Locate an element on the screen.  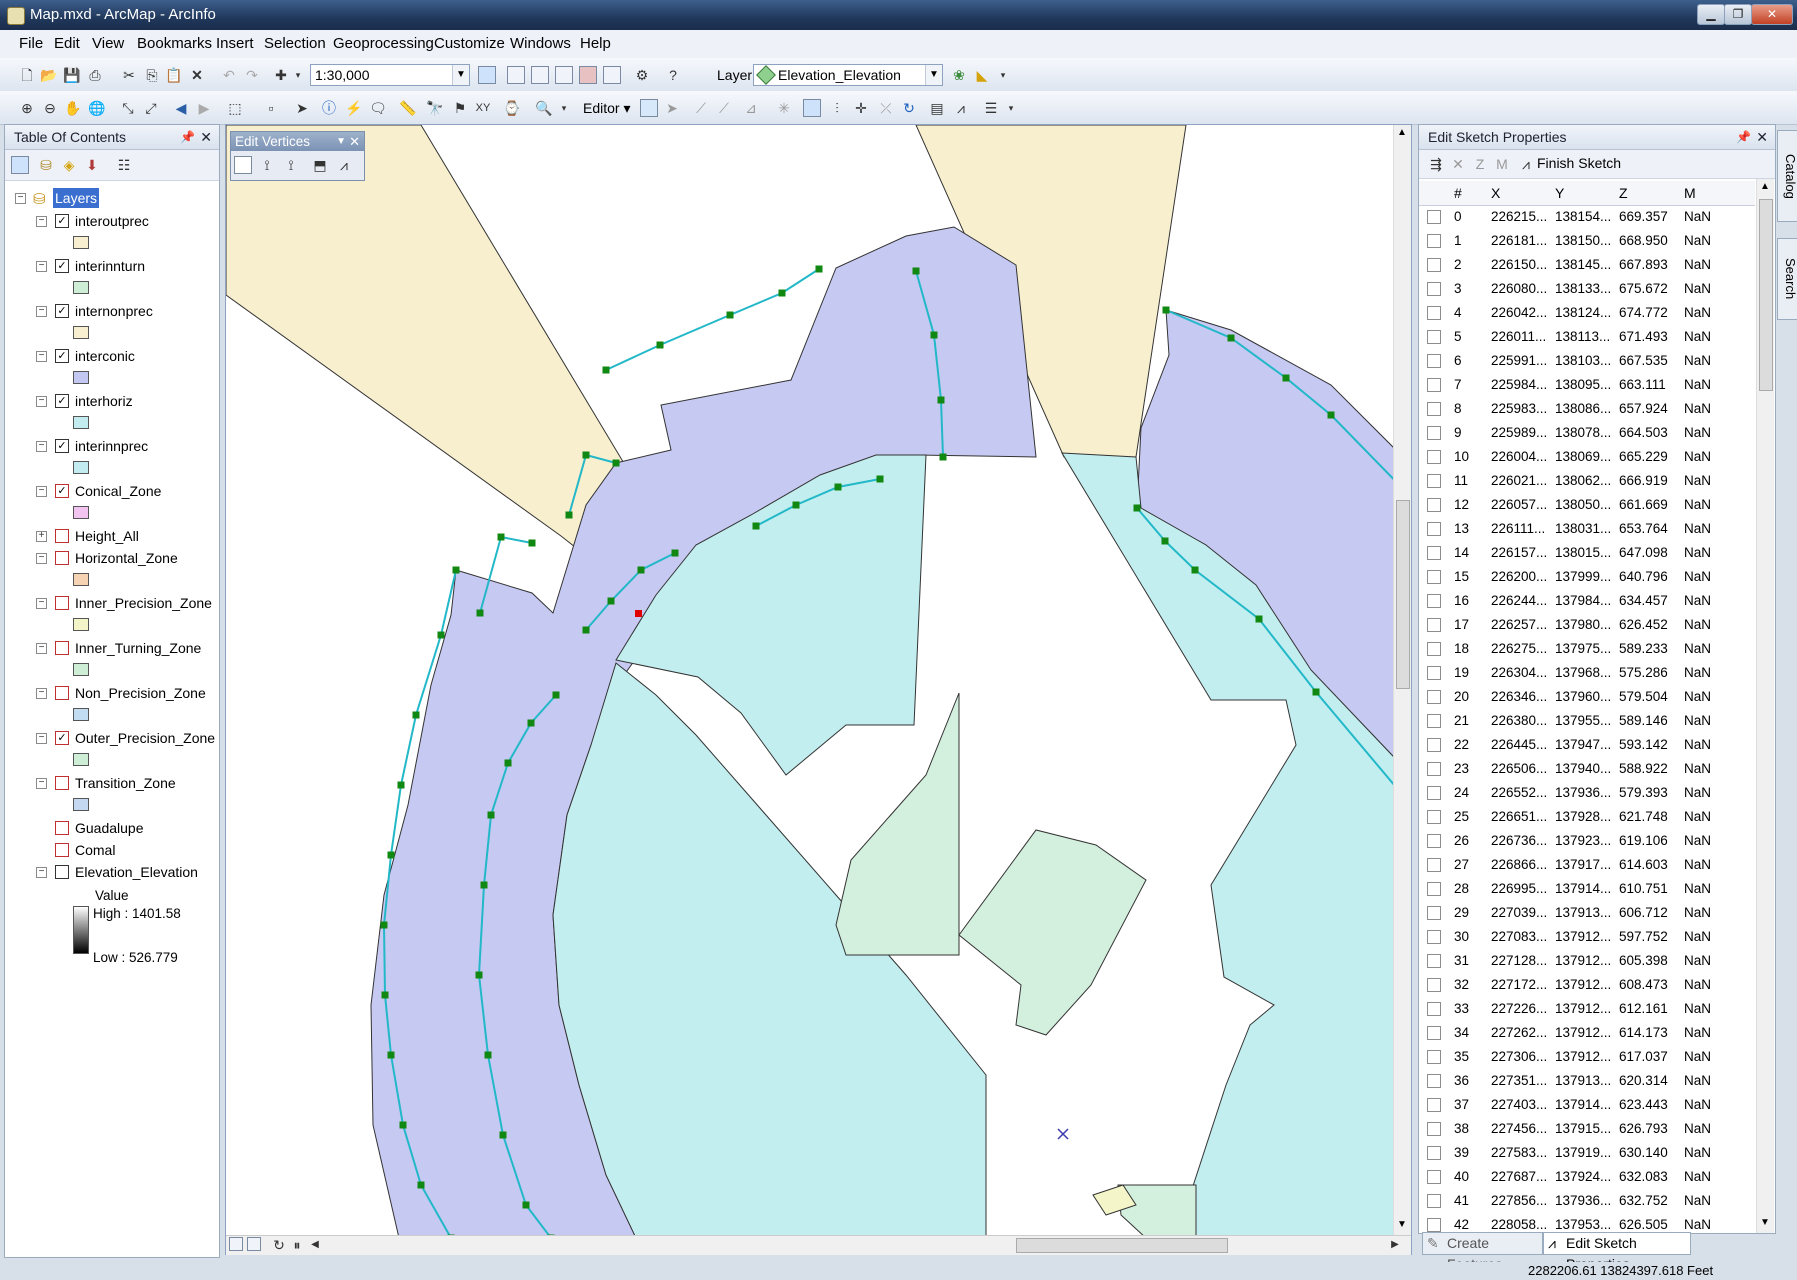
sketch-vertex-row: 31 227128... 137912... 605.398 NaN is located at coordinates (1587, 960).